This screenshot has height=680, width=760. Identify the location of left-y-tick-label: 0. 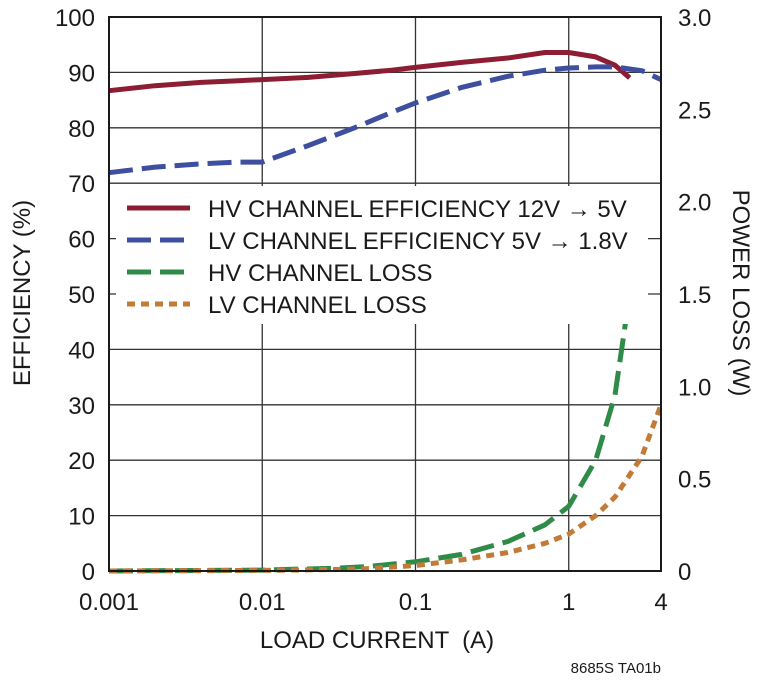
(88, 572).